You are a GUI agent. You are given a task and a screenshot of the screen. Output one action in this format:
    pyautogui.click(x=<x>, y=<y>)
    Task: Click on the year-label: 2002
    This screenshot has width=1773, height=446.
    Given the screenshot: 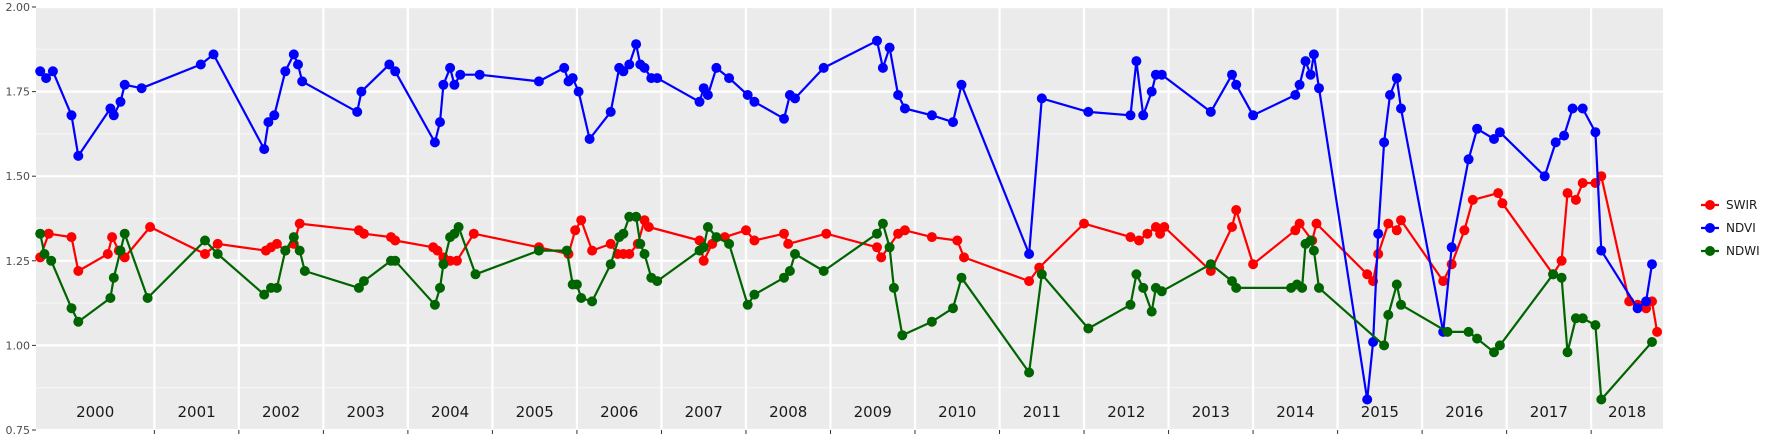 What is the action you would take?
    pyautogui.click(x=281, y=412)
    